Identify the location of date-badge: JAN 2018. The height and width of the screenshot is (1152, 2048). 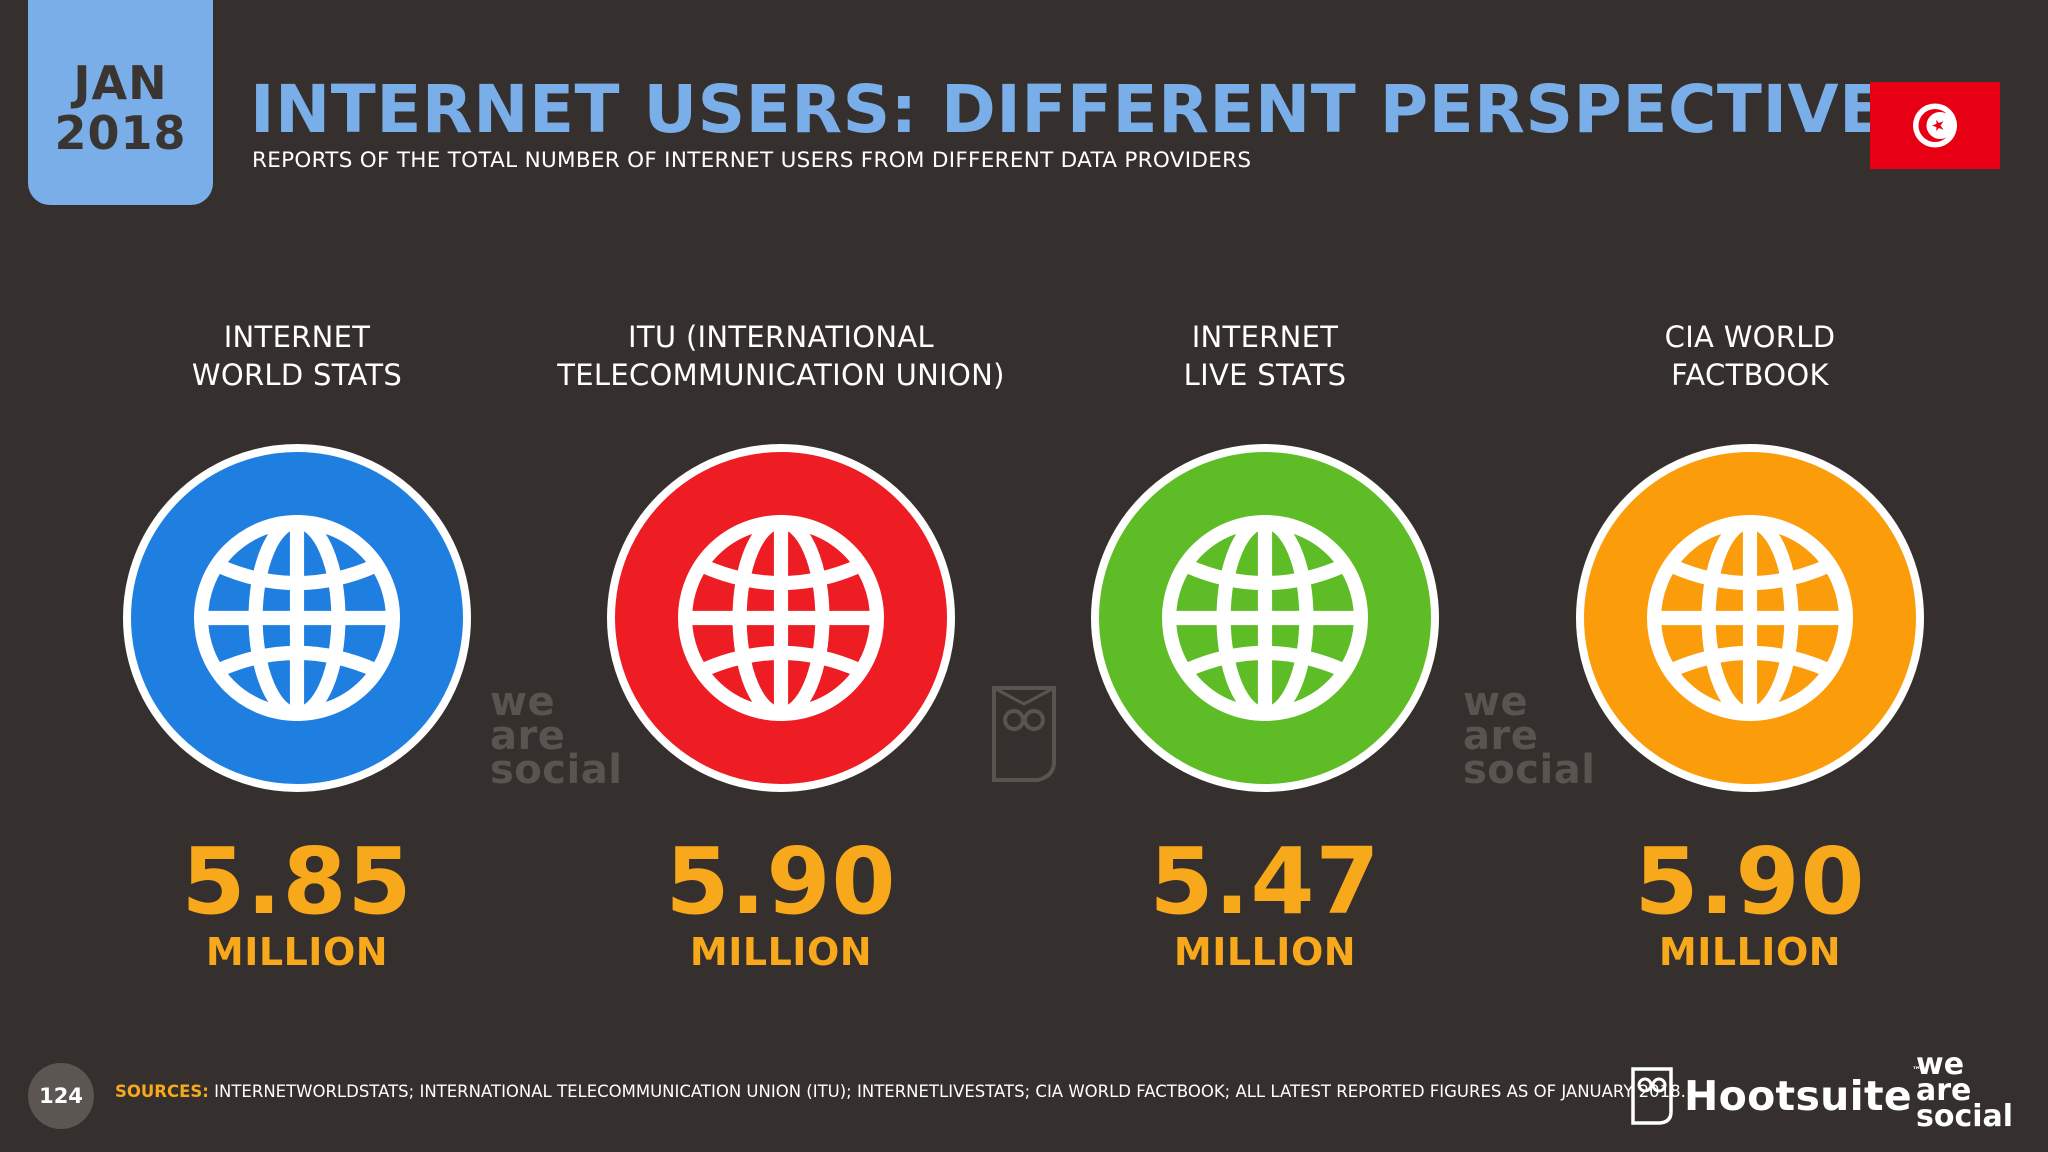
(120, 102).